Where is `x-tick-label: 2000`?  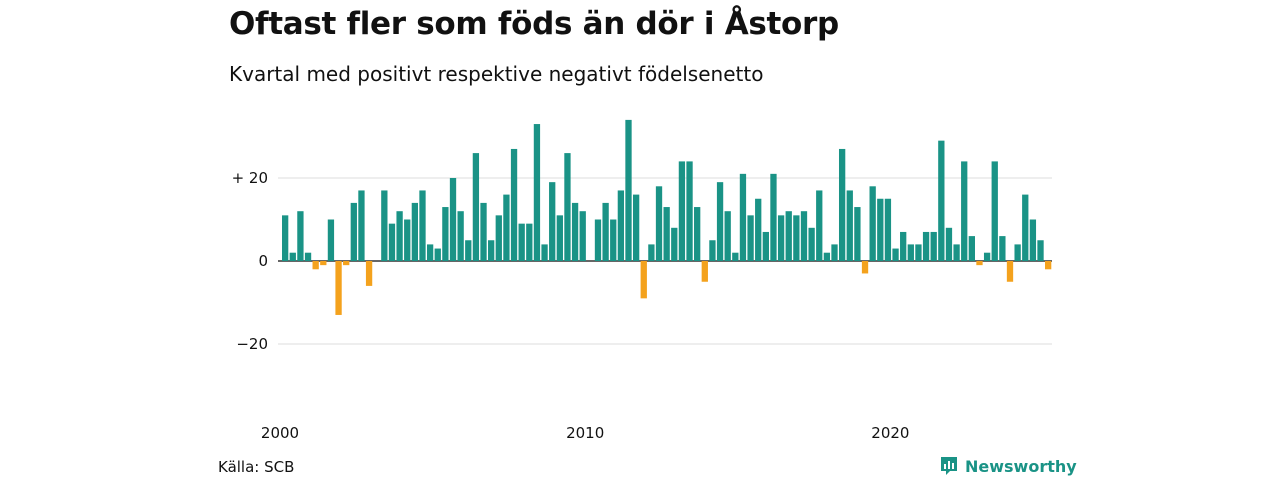 x-tick-label: 2000 is located at coordinates (280, 433).